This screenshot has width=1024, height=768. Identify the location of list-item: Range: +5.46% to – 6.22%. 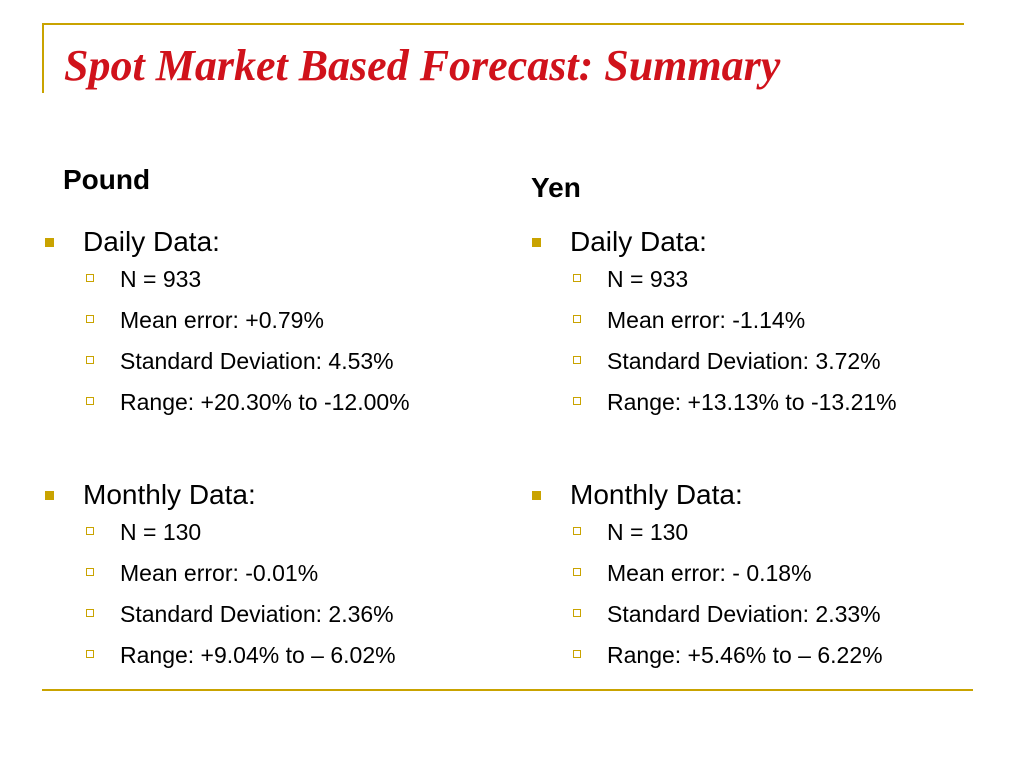
(707, 655).